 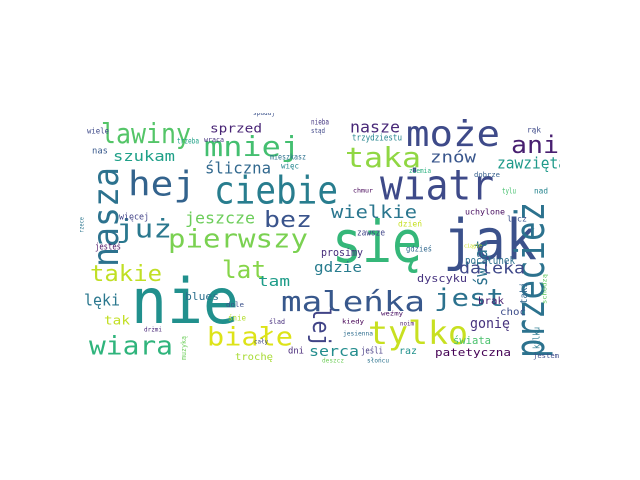 I want to click on word: śliczna, so click(x=238, y=168).